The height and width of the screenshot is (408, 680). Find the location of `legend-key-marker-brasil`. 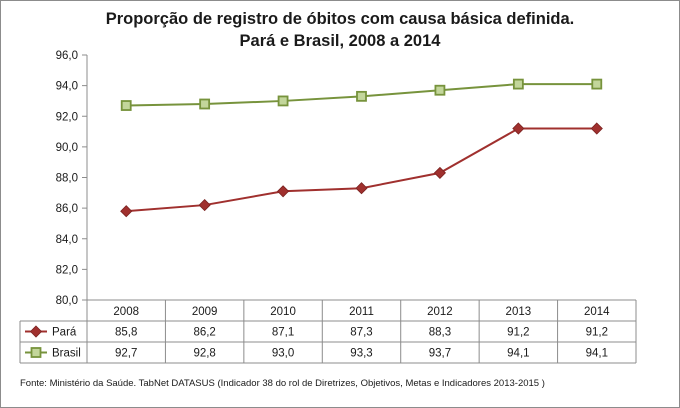

legend-key-marker-brasil is located at coordinates (36, 352).